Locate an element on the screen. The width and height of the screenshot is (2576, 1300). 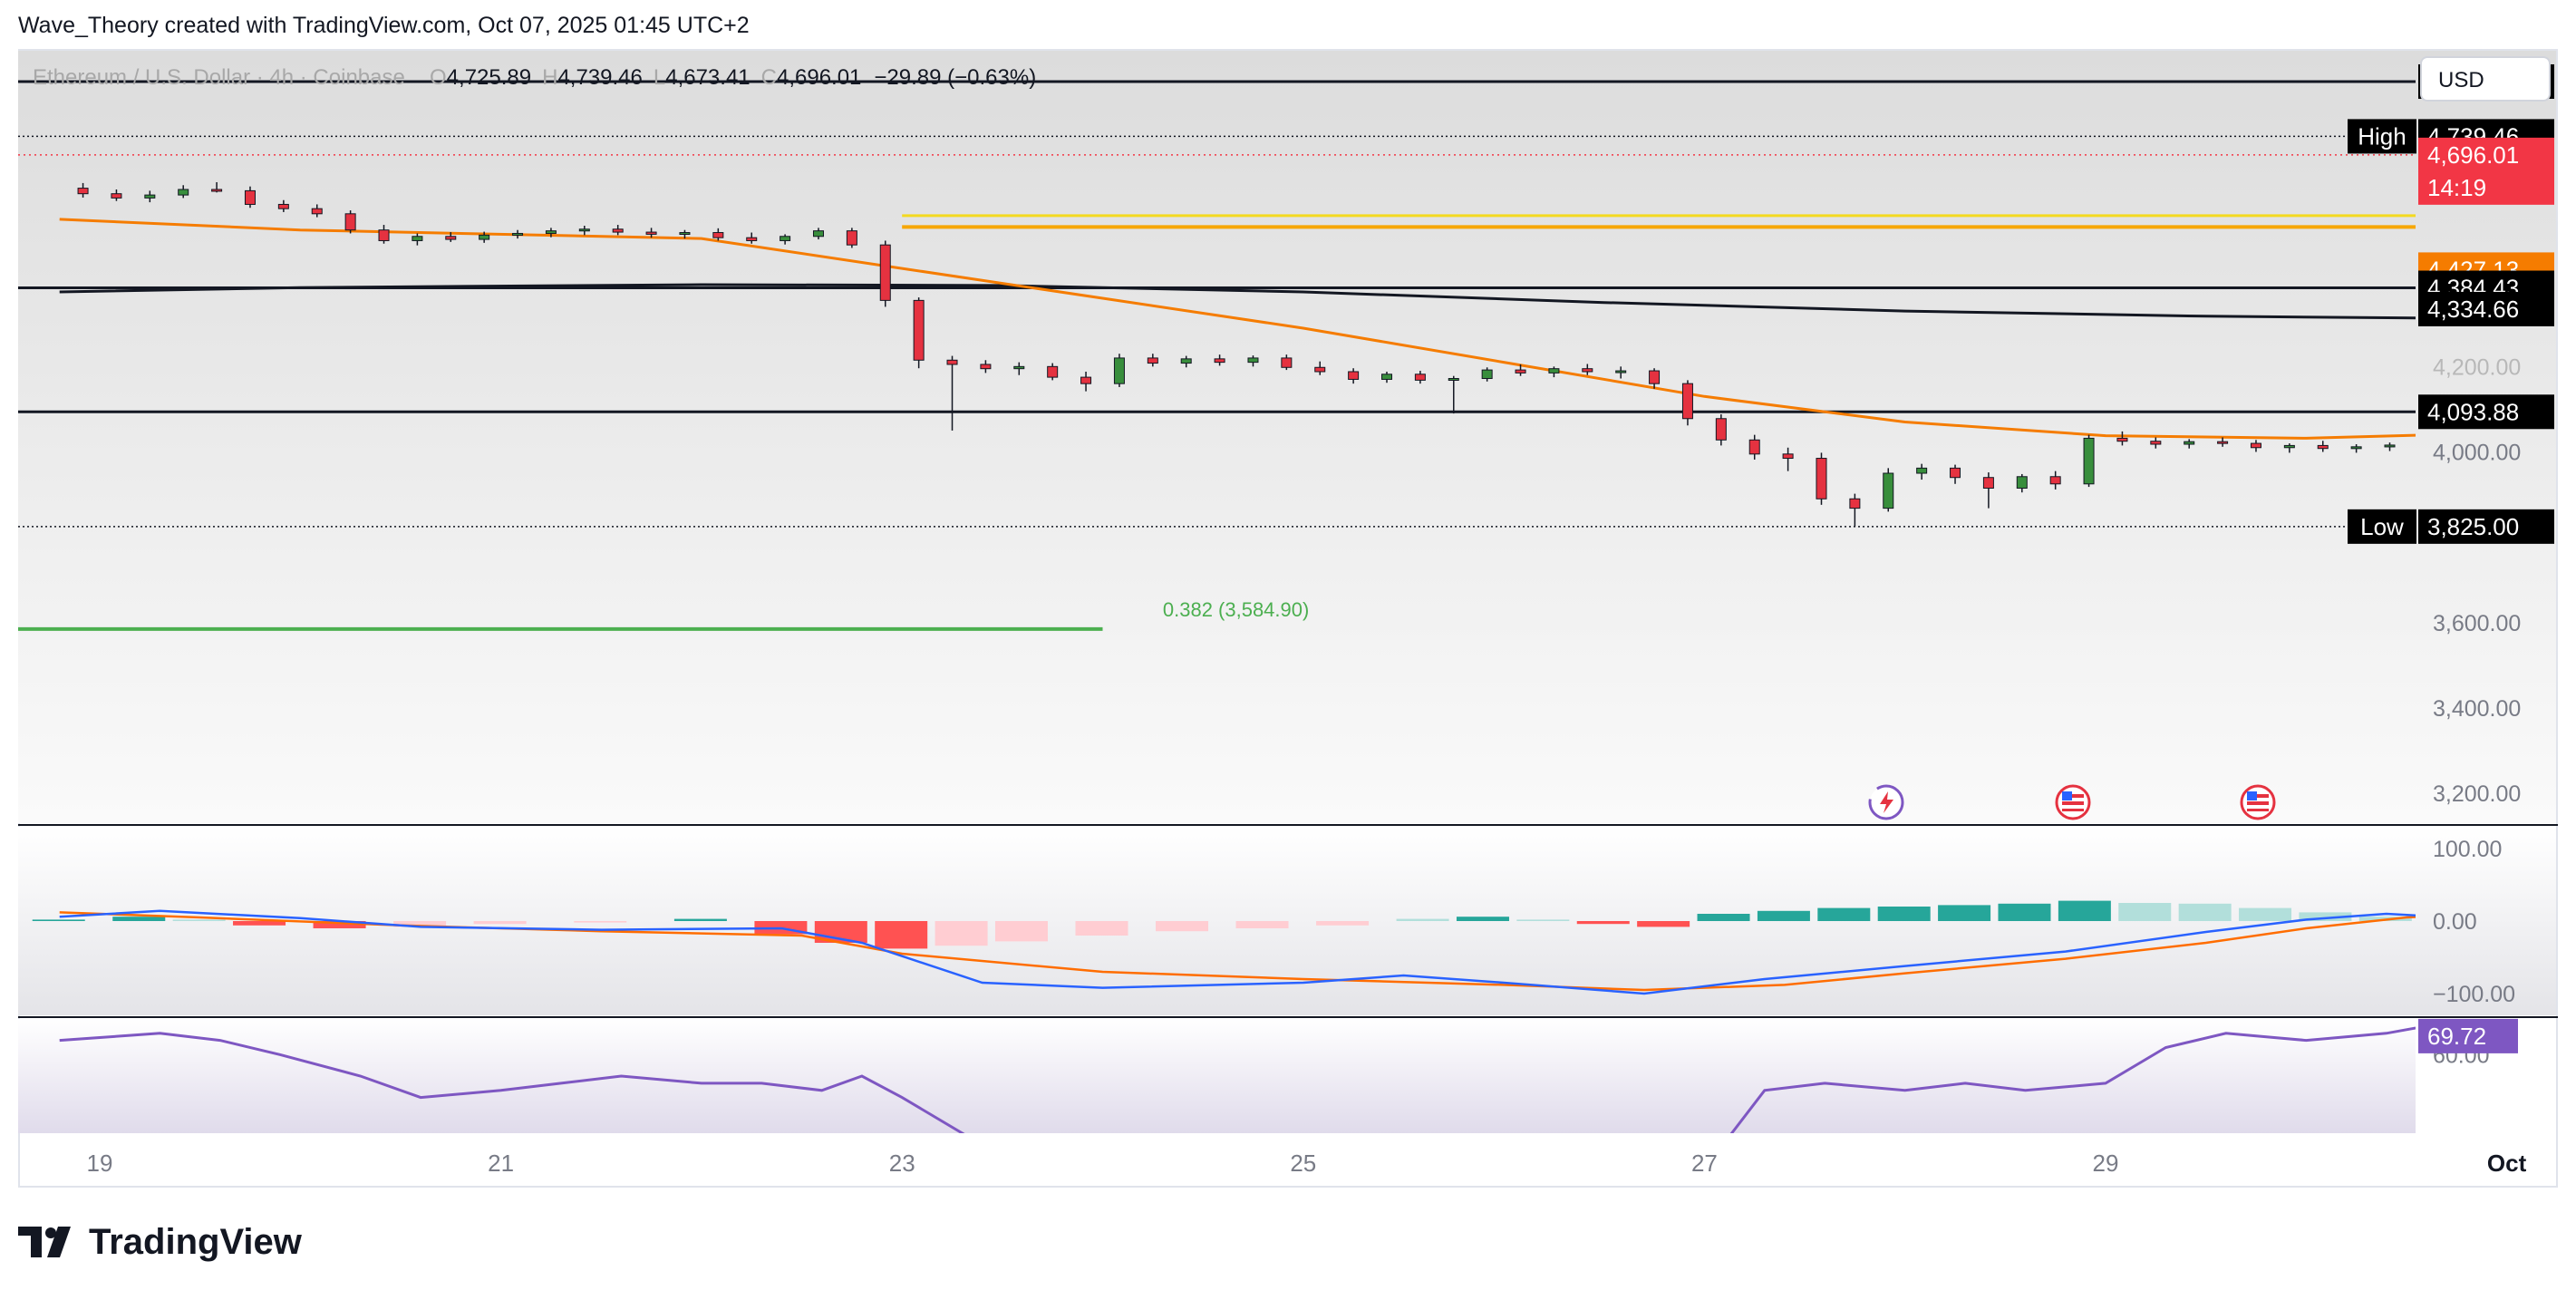
event-icons is located at coordinates (2072, 802).